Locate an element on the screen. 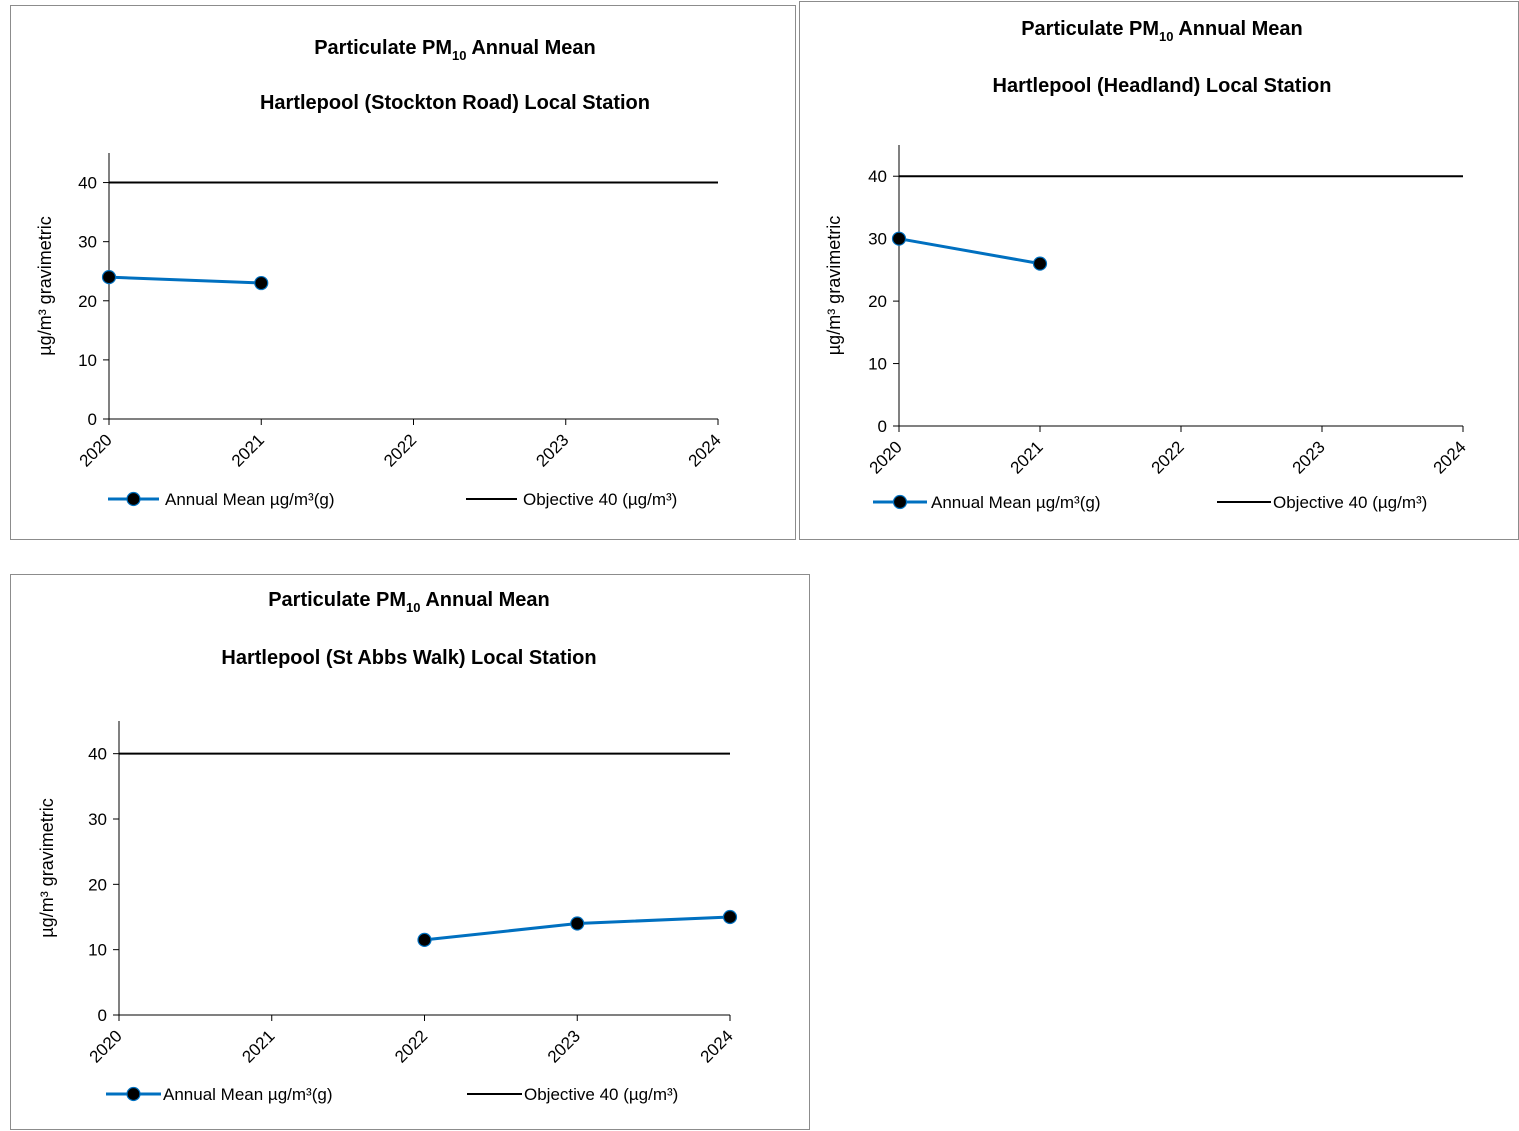 The image size is (1519, 1131). chart-subtitle: Hartlepool (Stockton Road) Local Station is located at coordinates (455, 103).